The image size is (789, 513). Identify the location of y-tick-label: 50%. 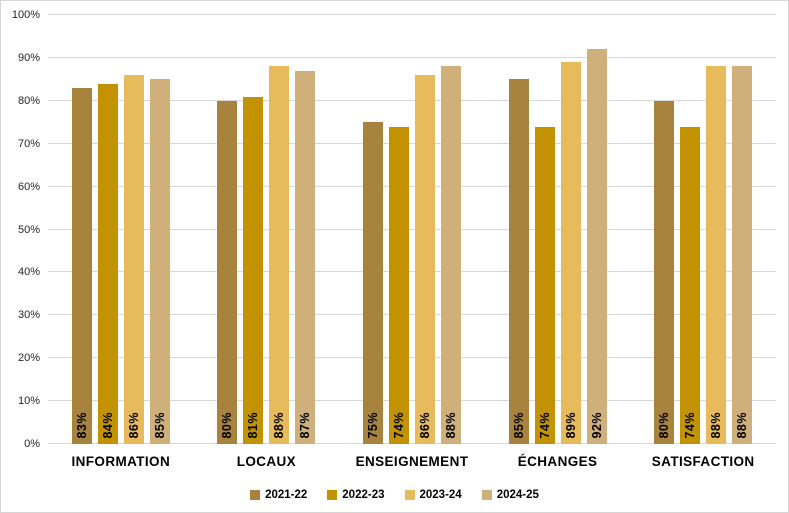
(28, 229).